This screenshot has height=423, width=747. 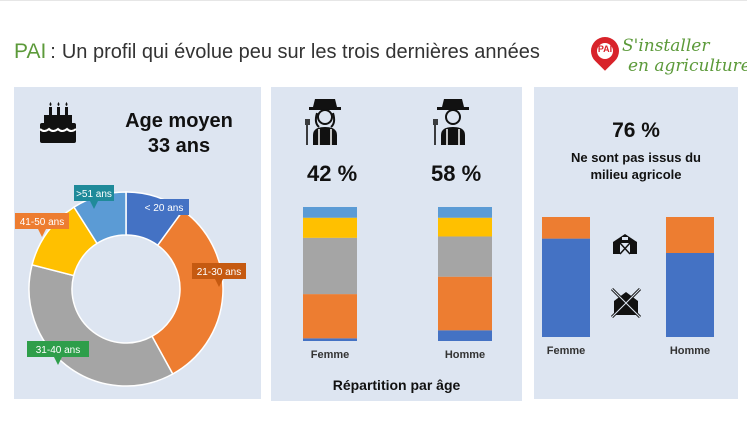 What do you see at coordinates (636, 157) in the screenshot?
I see `non-agri-text-line1: Ne sont pas issus du` at bounding box center [636, 157].